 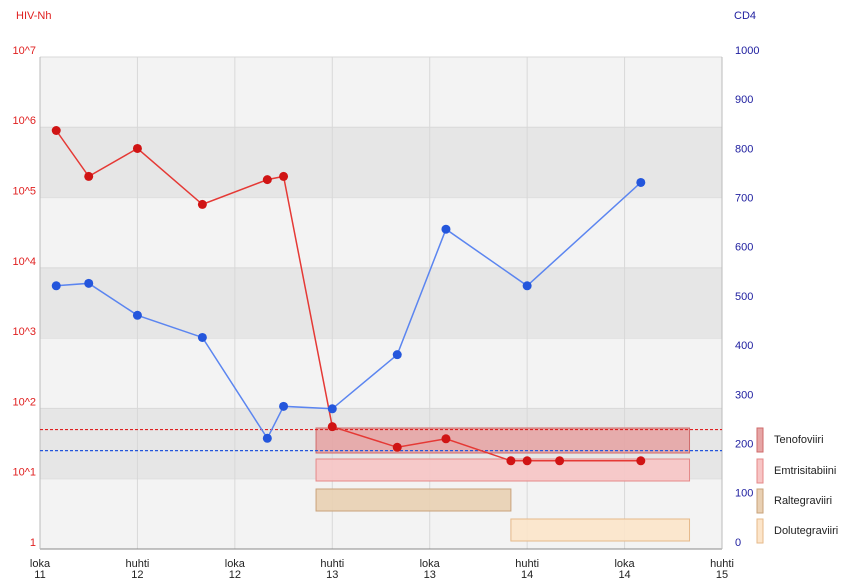 What do you see at coordinates (744, 199) in the screenshot?
I see `y2-tick-label: 700` at bounding box center [744, 199].